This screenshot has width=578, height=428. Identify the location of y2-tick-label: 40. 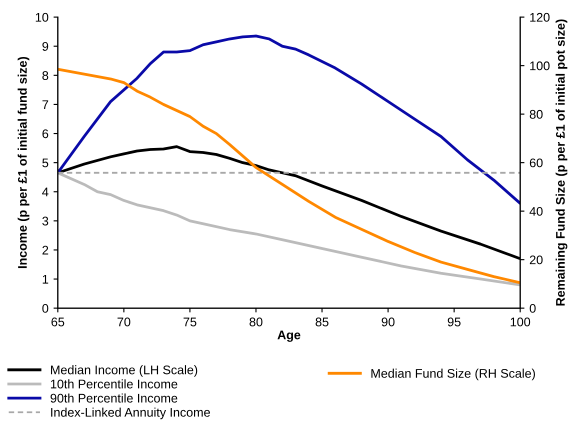
(536, 211).